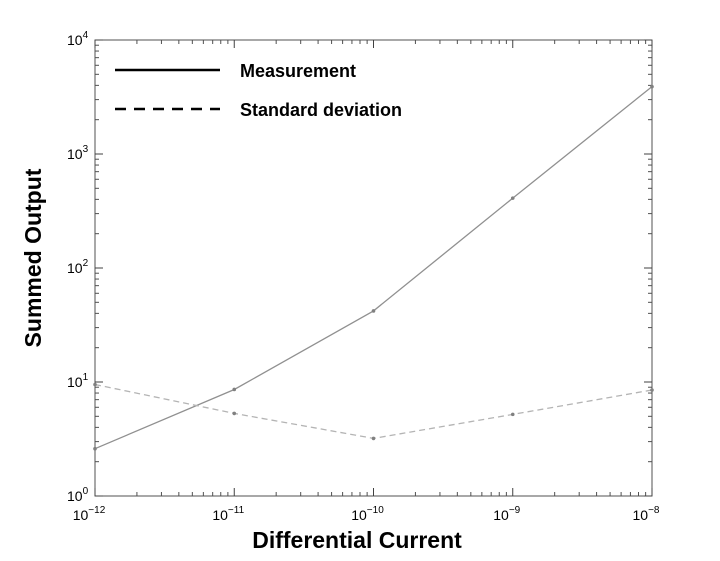 The height and width of the screenshot is (561, 720). What do you see at coordinates (78, 381) in the screenshot?
I see `y-tick-label: 10¹` at bounding box center [78, 381].